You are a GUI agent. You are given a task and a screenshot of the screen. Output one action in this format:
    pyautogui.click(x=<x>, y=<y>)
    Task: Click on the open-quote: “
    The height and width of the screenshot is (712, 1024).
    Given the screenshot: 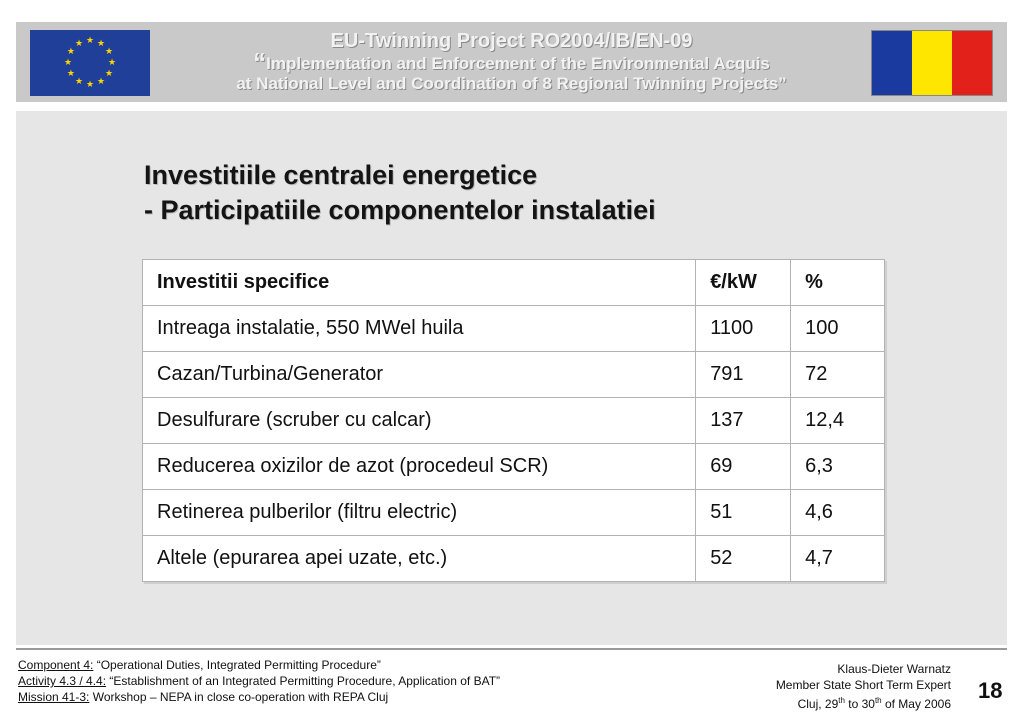 What is the action you would take?
    pyautogui.click(x=260, y=62)
    